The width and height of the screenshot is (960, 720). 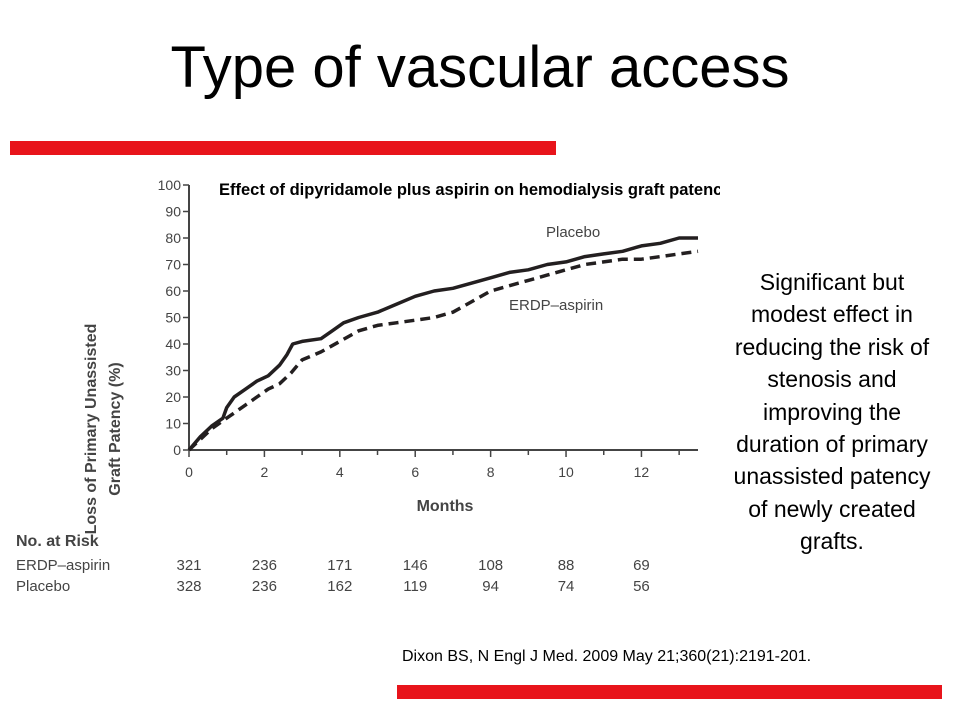 What do you see at coordinates (43, 586) in the screenshot?
I see `risk-row-label: Placebo` at bounding box center [43, 586].